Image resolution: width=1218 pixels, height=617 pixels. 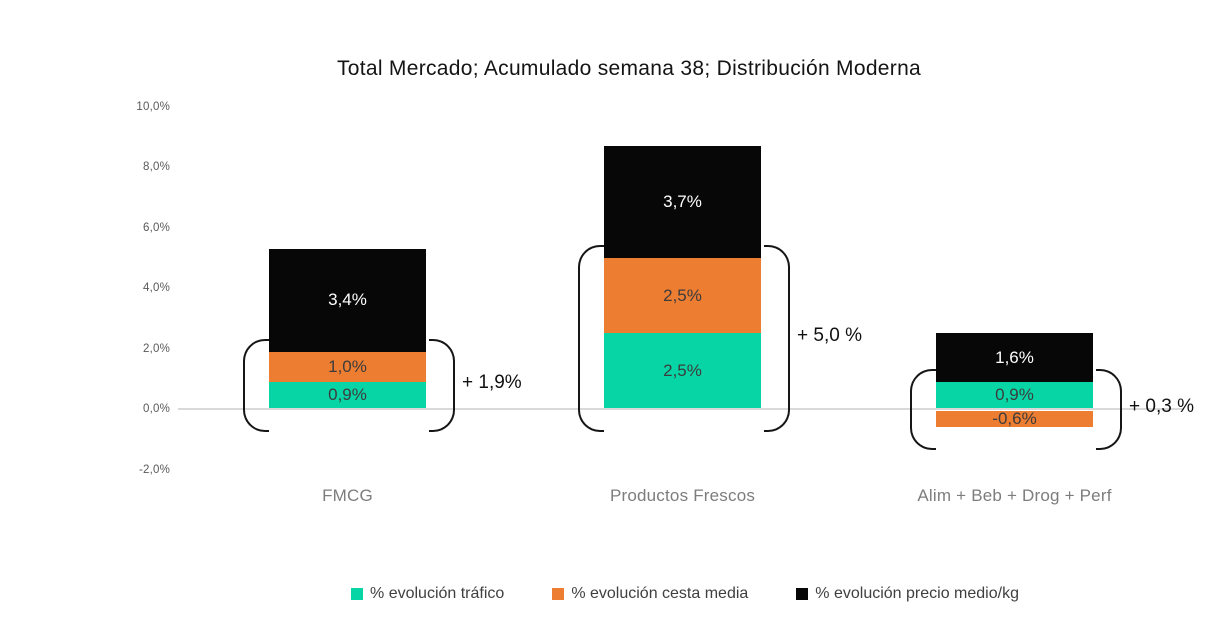 What do you see at coordinates (681, 409) in the screenshot?
I see `zero-axis-line` at bounding box center [681, 409].